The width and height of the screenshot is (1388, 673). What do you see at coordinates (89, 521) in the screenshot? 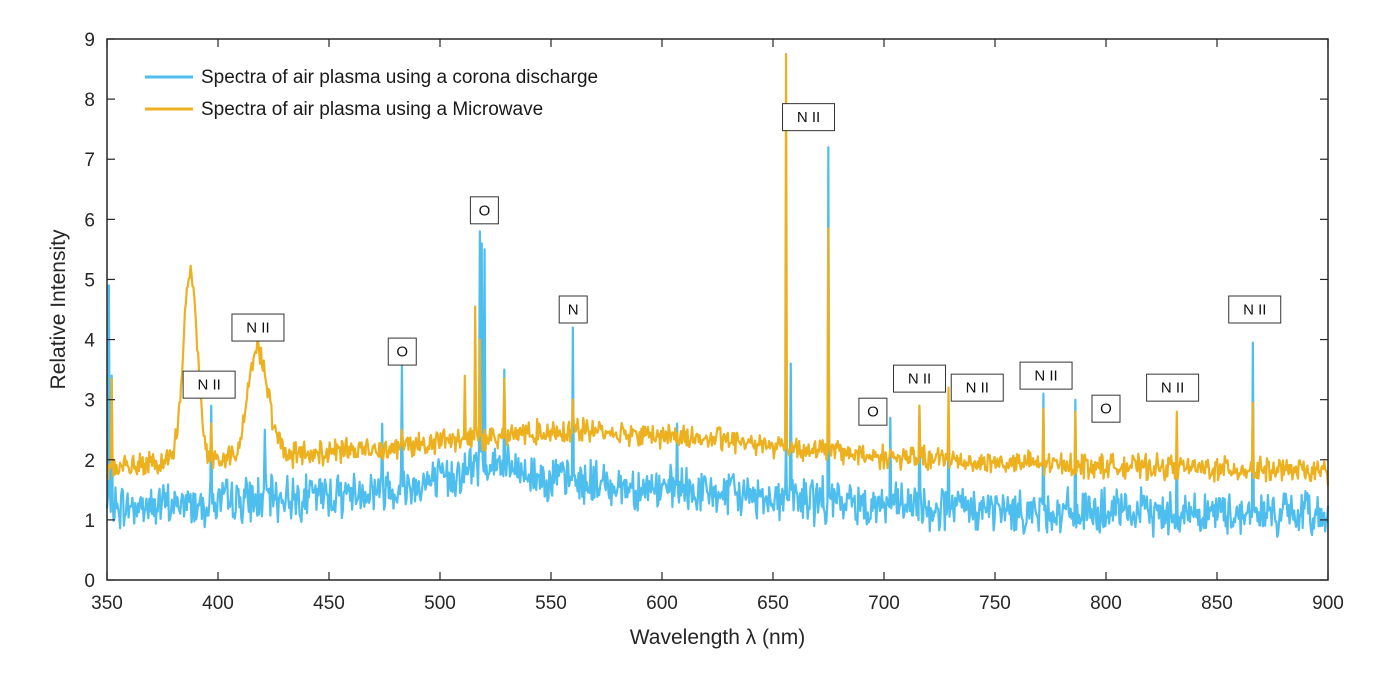
I see `y-tick-label: 1` at bounding box center [89, 521].